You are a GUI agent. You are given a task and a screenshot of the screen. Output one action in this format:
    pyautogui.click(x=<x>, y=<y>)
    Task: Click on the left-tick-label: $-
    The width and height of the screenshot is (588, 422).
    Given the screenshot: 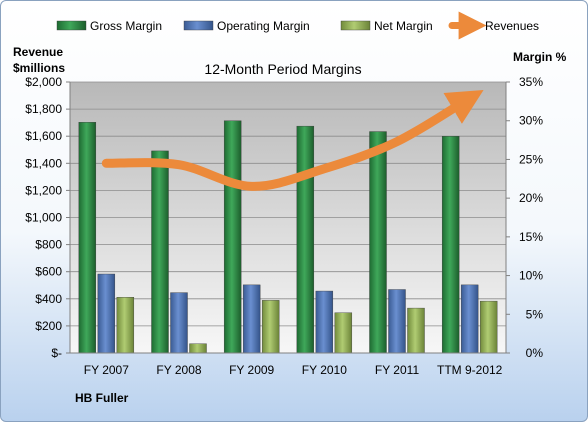 What is the action you would take?
    pyautogui.click(x=56, y=353)
    